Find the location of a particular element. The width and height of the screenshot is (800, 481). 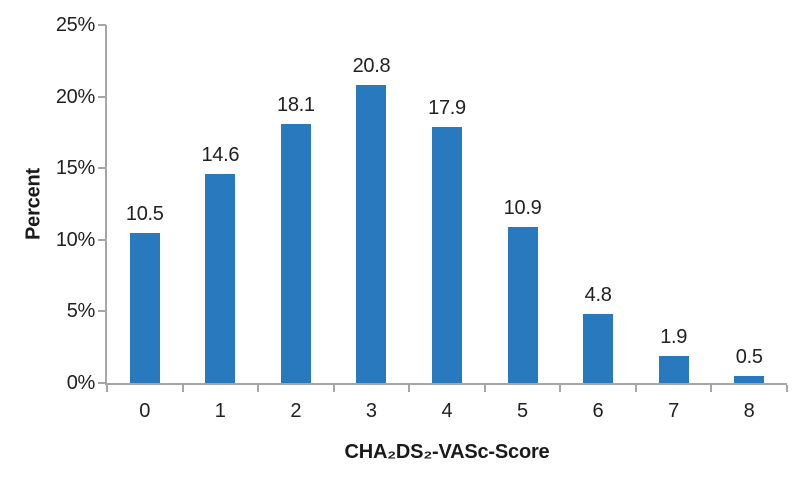

bar-value-label: 10.9 is located at coordinates (522, 207).